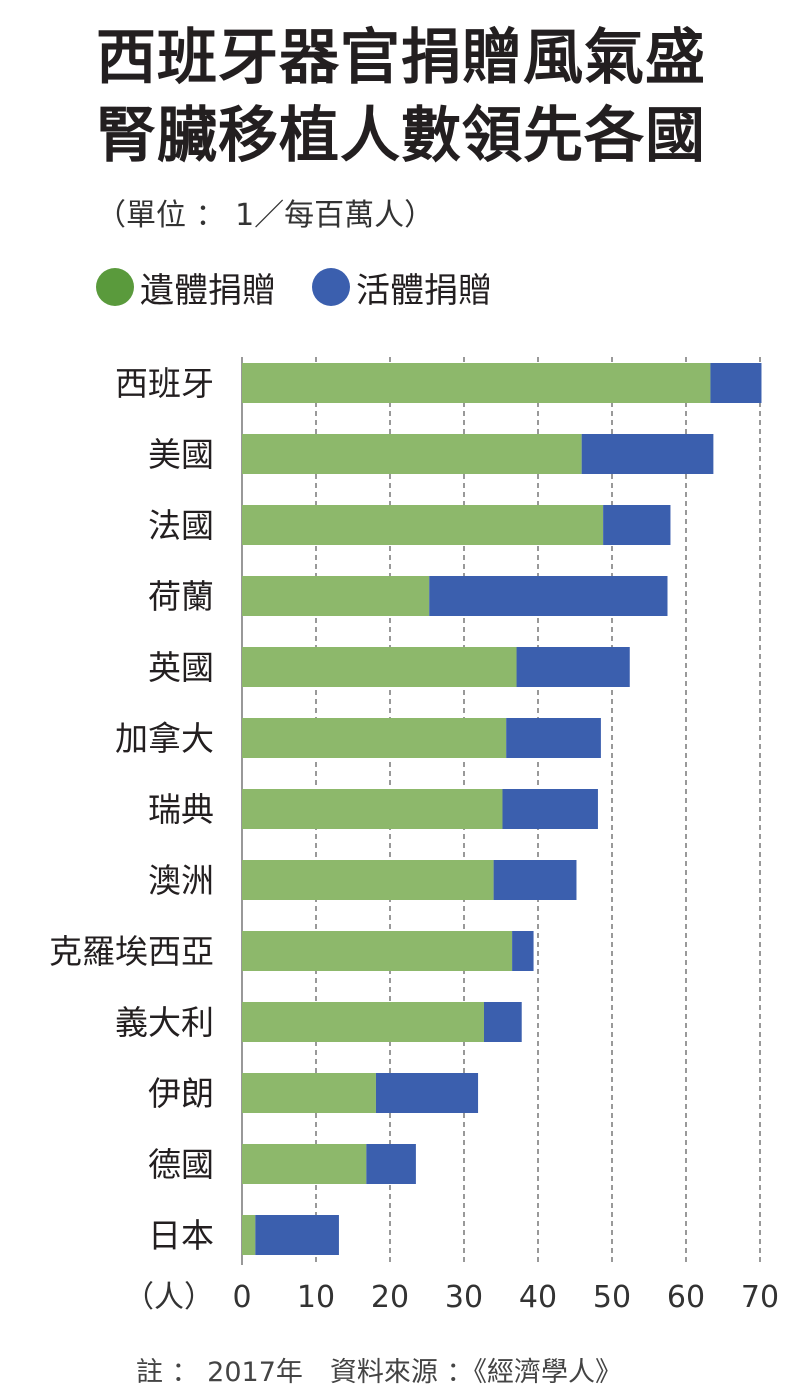 The width and height of the screenshot is (792, 1397). I want to click on x-tick-label-40: 40, so click(538, 1297).